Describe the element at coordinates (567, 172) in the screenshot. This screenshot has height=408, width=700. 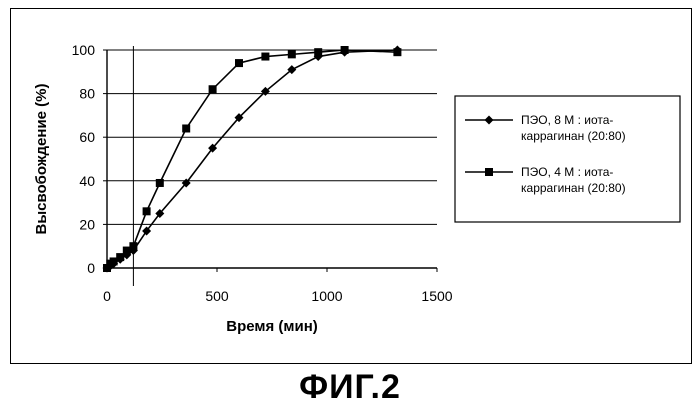
I see `legend-label-2-line-1: ПЭО, 4 М : иота-` at that location.